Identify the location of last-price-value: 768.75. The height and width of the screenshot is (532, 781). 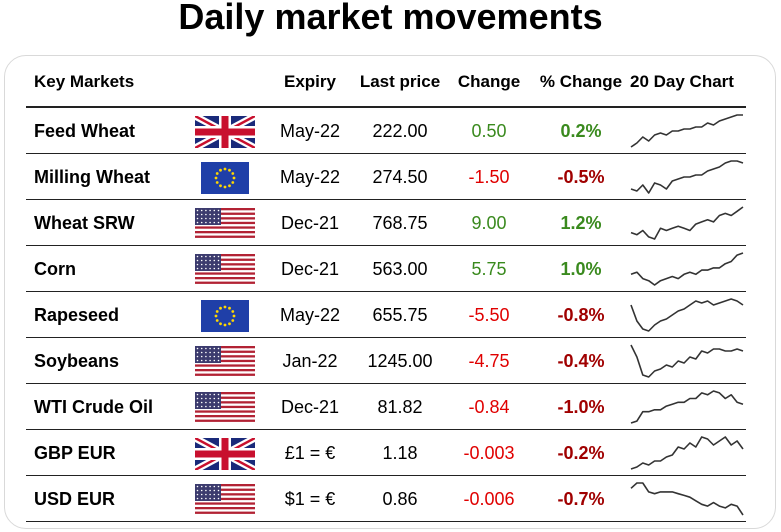
(400, 223).